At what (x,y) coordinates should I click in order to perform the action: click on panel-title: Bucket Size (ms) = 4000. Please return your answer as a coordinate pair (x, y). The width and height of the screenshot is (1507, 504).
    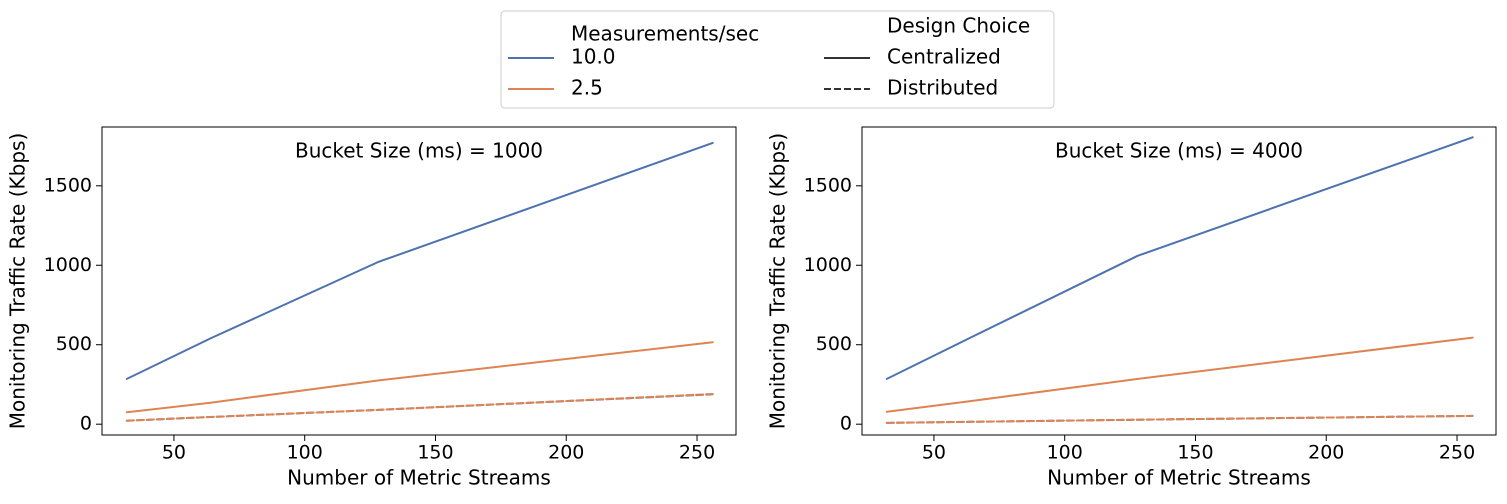
    Looking at the image, I should click on (1179, 151).